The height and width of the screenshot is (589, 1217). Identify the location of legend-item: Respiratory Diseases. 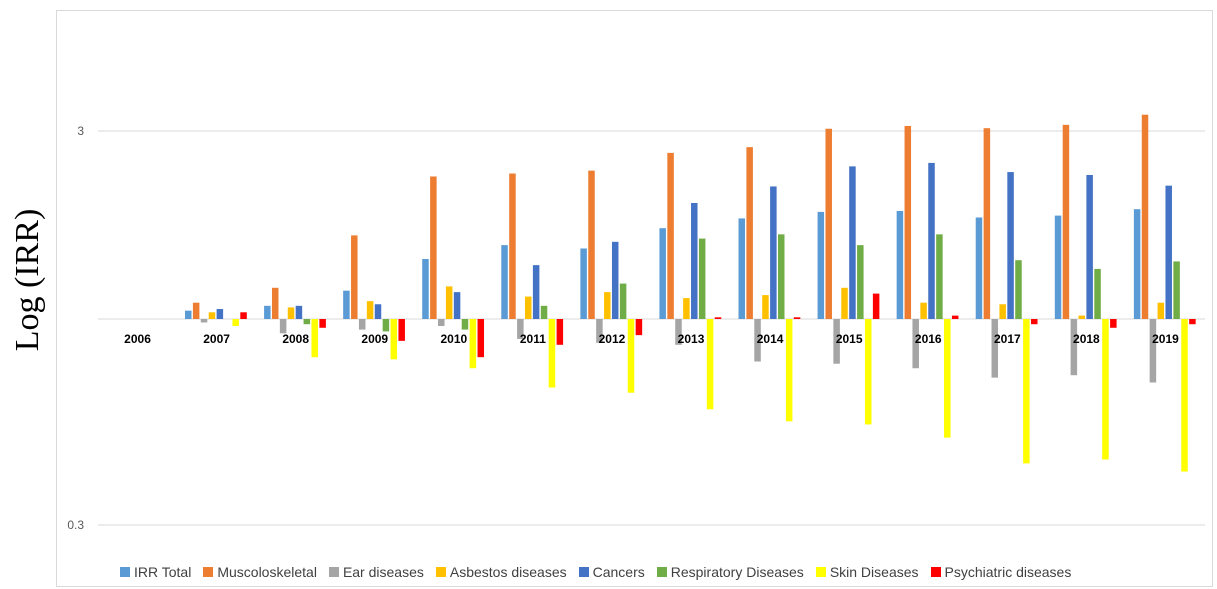
(730, 572).